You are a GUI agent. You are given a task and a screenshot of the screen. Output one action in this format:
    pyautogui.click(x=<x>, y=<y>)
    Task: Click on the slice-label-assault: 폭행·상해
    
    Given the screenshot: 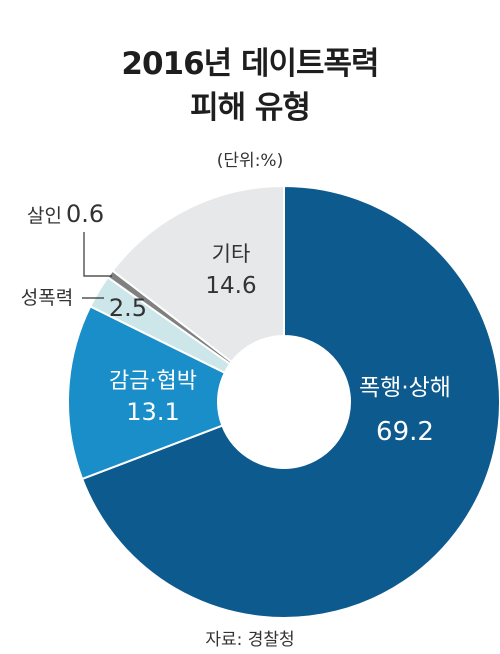 What is the action you would take?
    pyautogui.click(x=405, y=388)
    